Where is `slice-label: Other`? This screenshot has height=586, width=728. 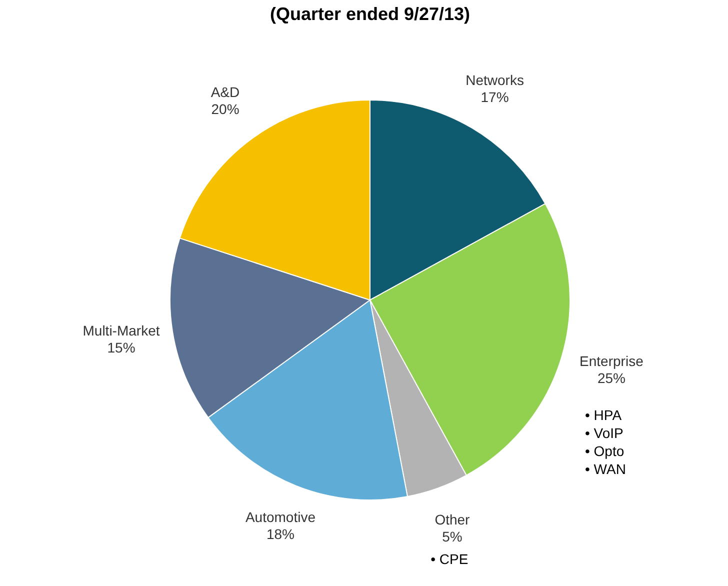 slice-label: Other is located at coordinates (452, 519).